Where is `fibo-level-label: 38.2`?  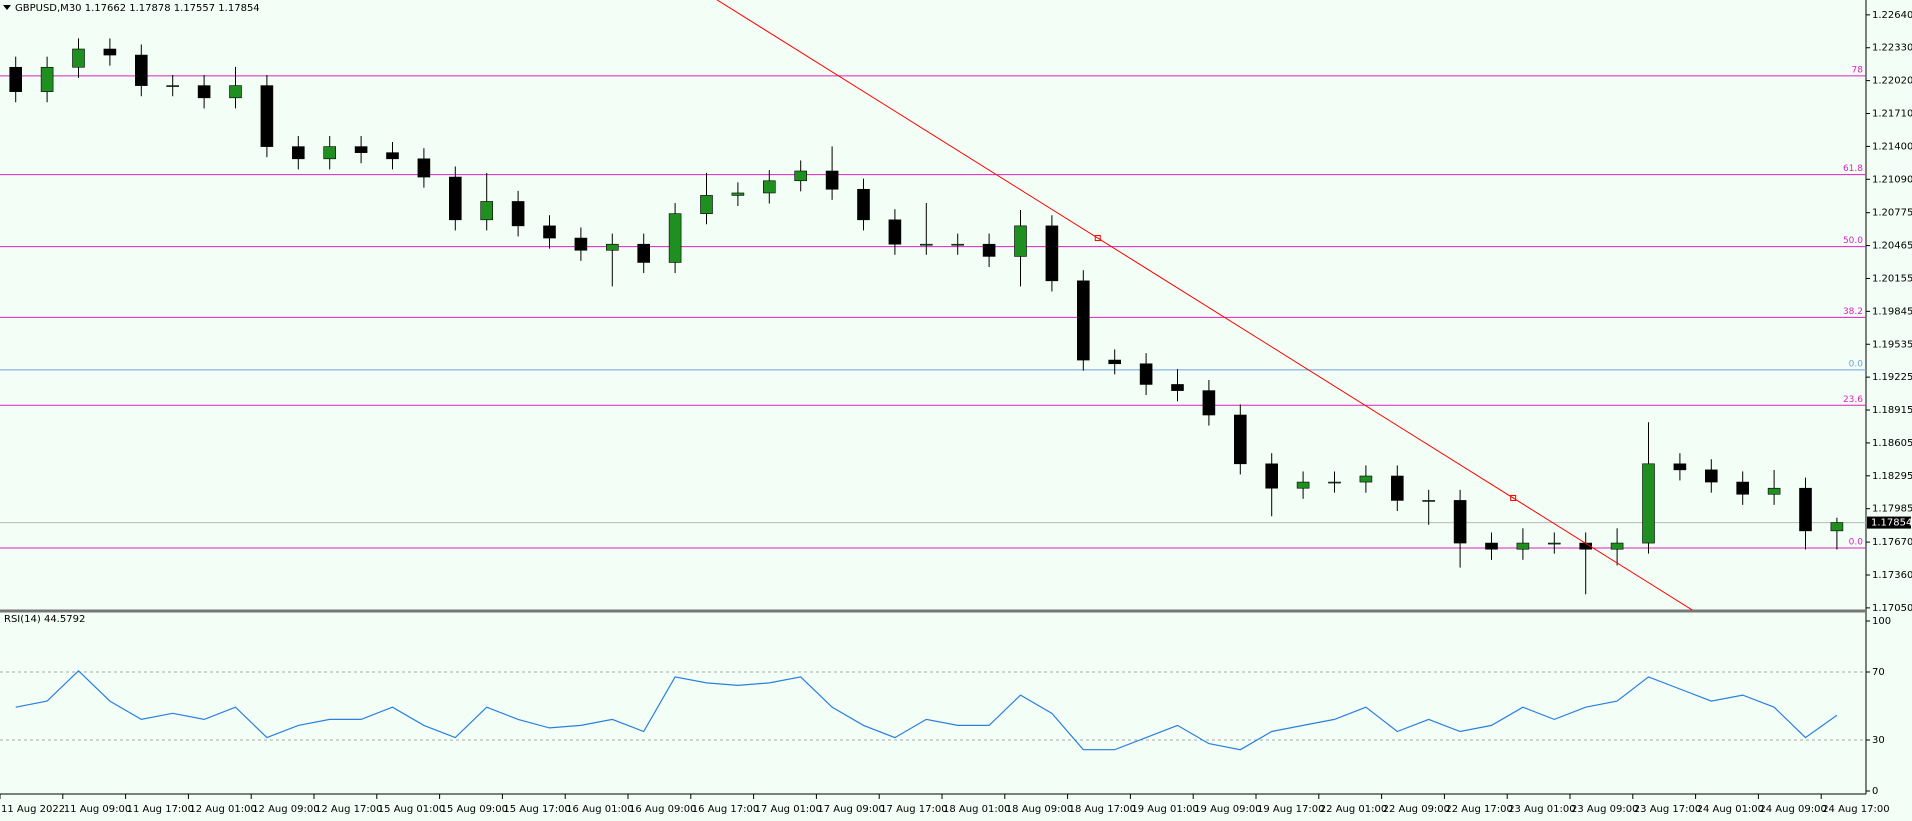 fibo-level-label: 38.2 is located at coordinates (1853, 312).